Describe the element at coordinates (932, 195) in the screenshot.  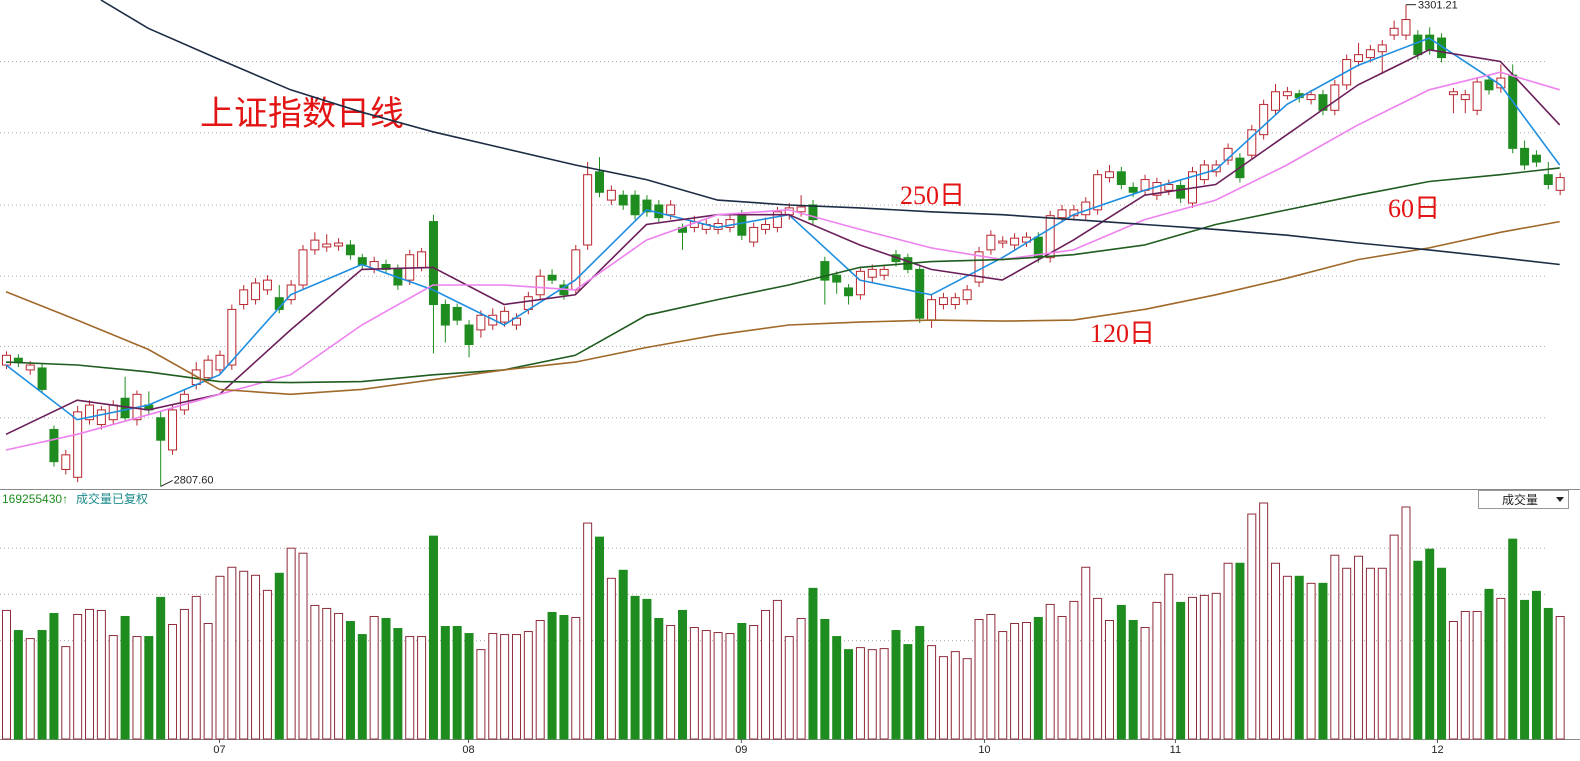
I see `line-label: 250日` at that location.